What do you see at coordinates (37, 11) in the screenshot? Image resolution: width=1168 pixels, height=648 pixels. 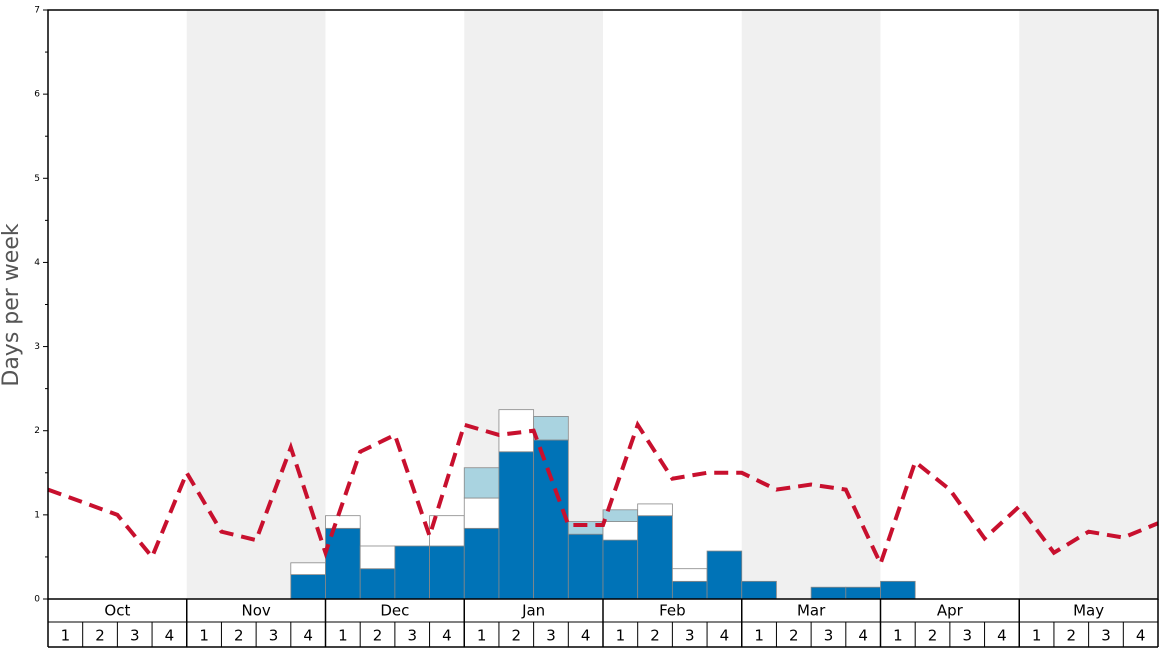 I see `y-tick-label: 7` at bounding box center [37, 11].